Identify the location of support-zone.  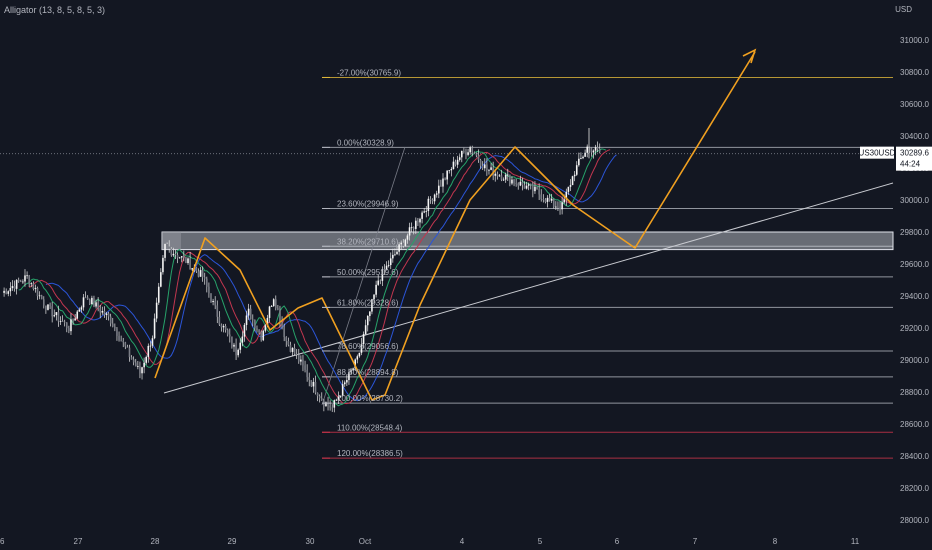
(527, 241).